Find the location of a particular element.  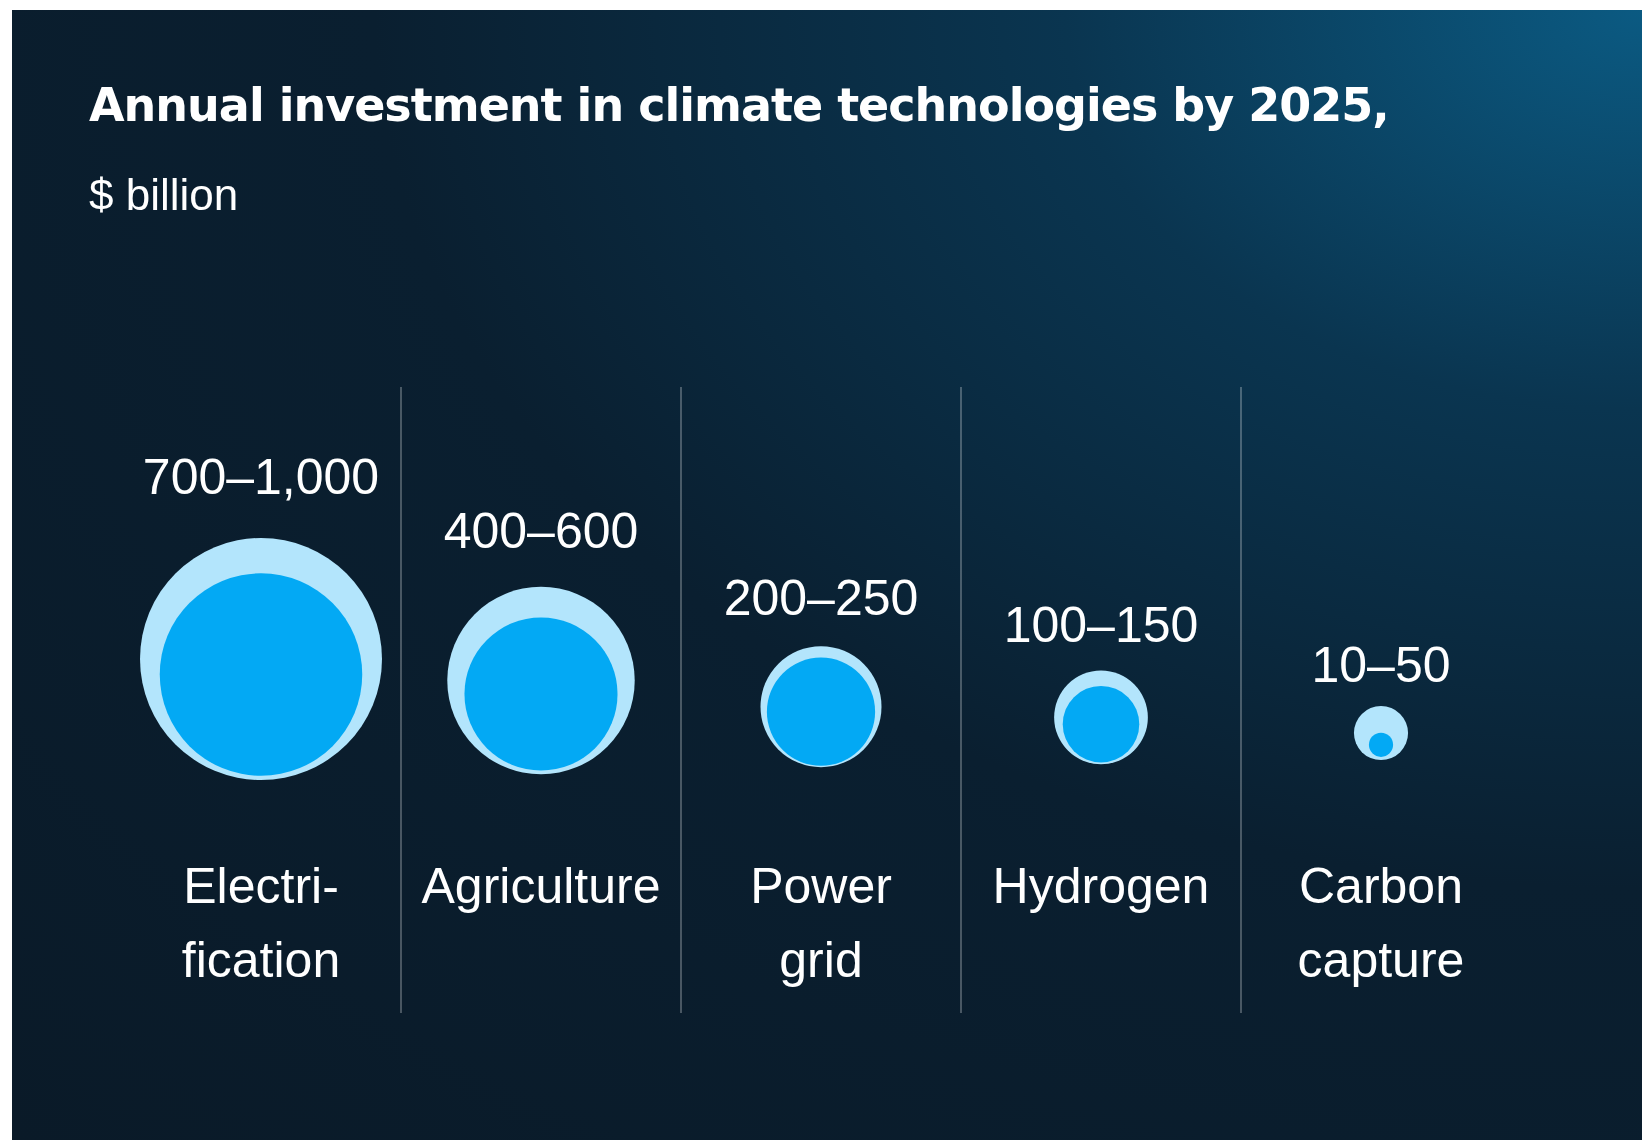

category-label: Carbon capture is located at coordinates (1381, 922).